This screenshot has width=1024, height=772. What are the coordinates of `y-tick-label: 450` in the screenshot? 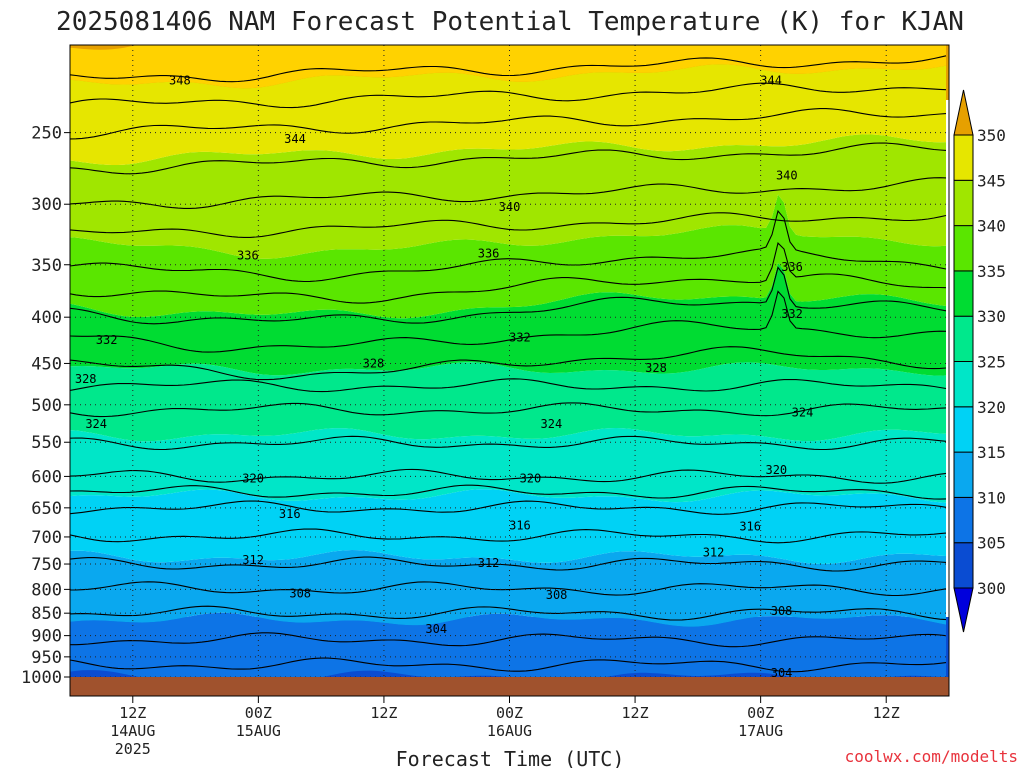 It's located at (46, 364).